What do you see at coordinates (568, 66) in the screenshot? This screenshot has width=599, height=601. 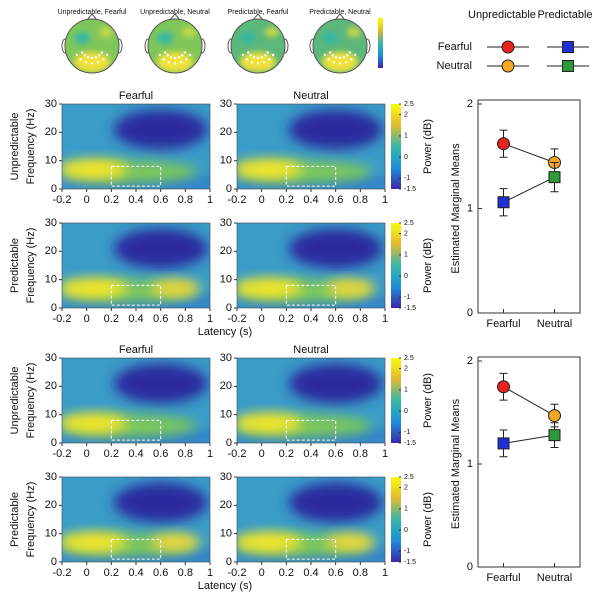 I see `legend-marker` at bounding box center [568, 66].